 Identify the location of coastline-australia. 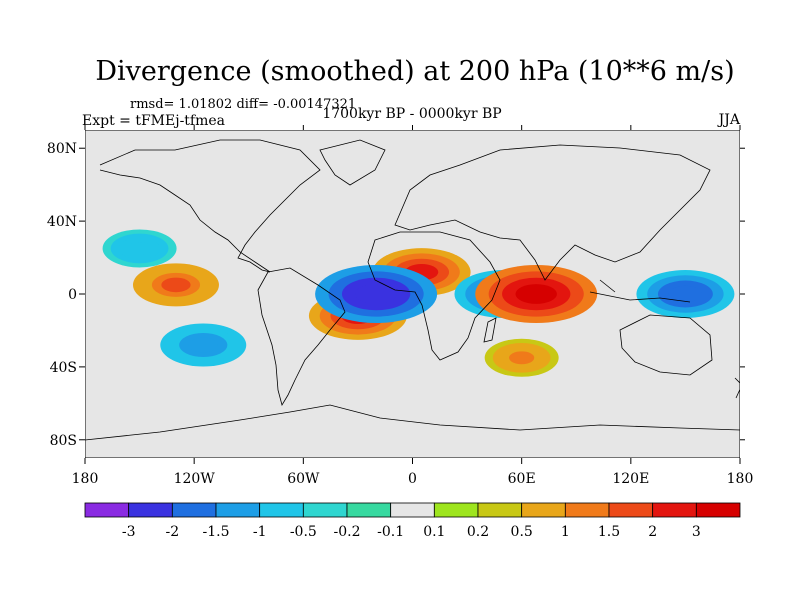
(666, 345).